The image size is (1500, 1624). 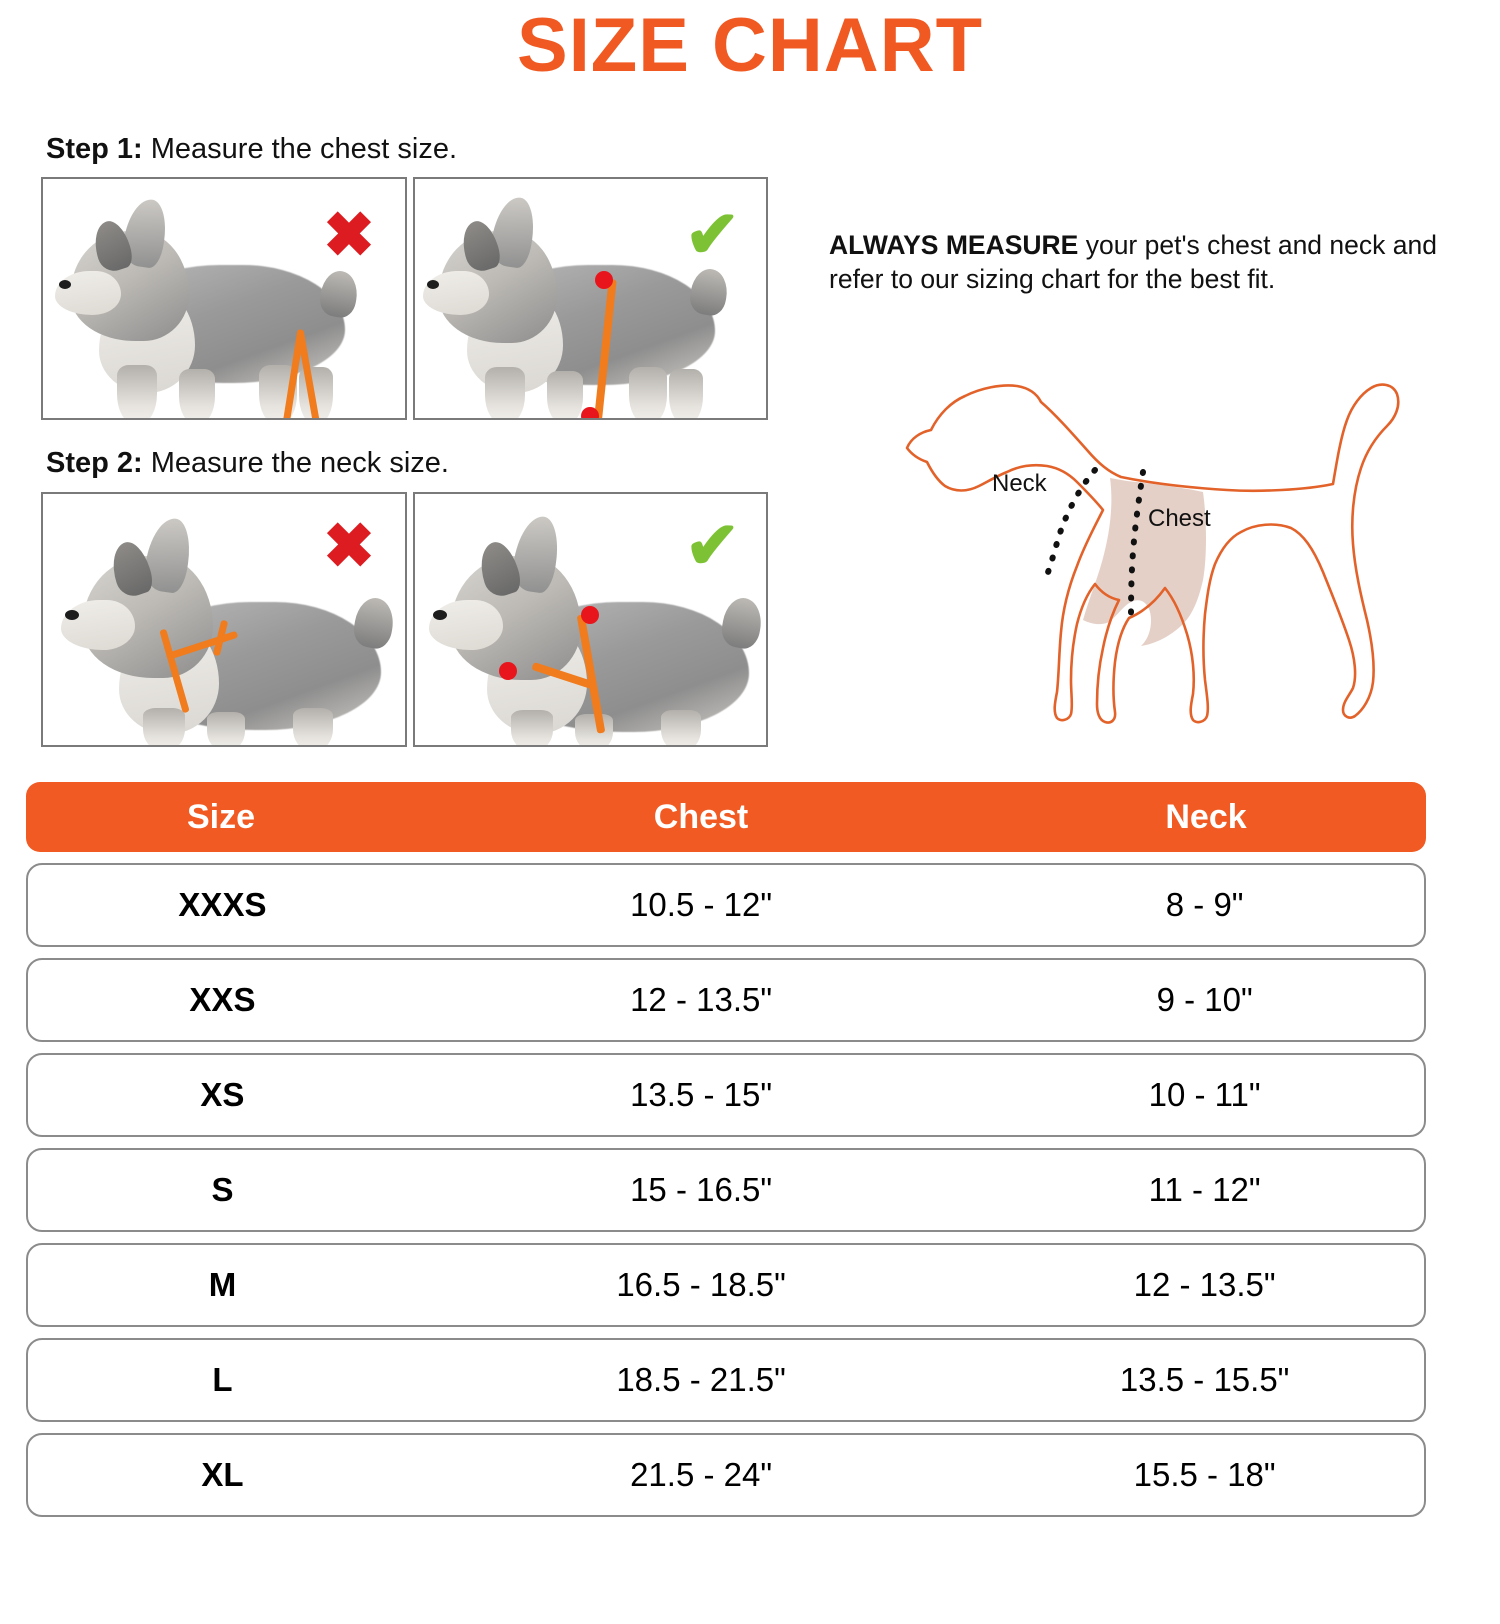 What do you see at coordinates (222, 1094) in the screenshot?
I see `cell-size: XS` at bounding box center [222, 1094].